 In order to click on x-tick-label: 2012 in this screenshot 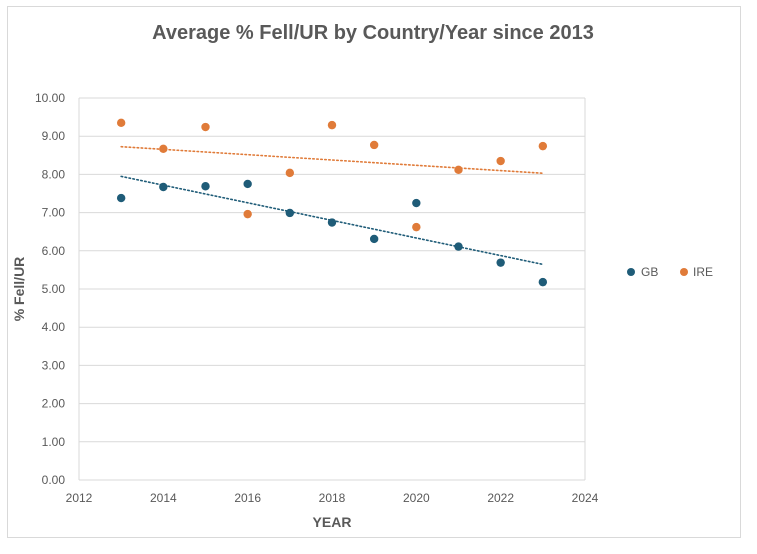, I will do `click(79, 498)`.